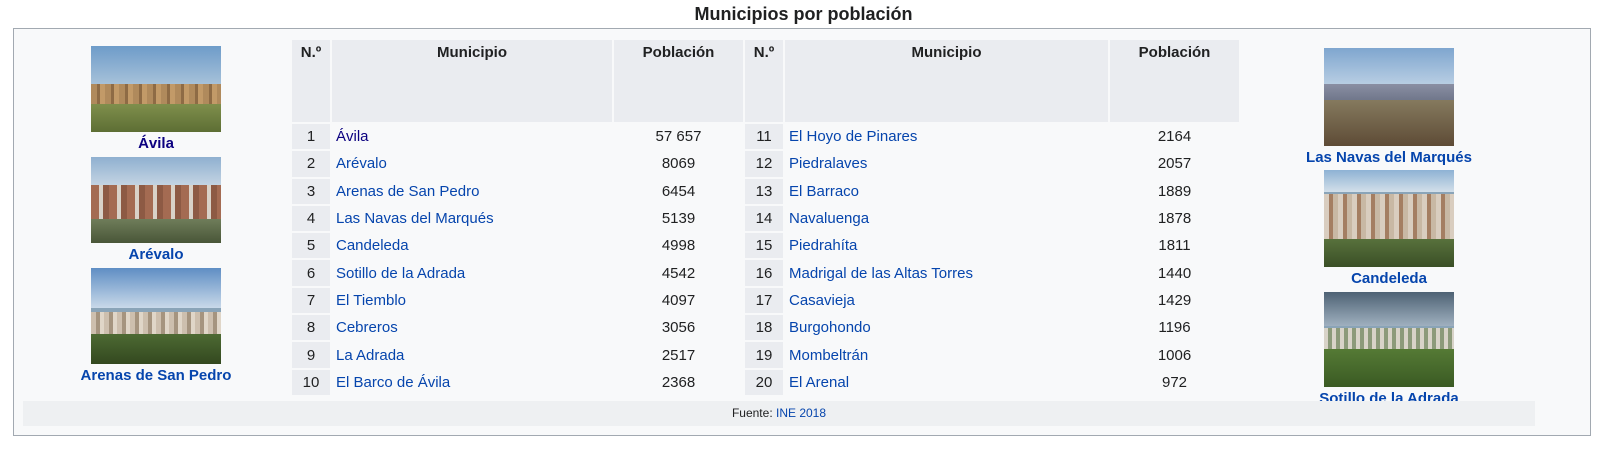 The image size is (1607, 460). Describe the element at coordinates (1174, 164) in the screenshot. I see `population-cell: 2057` at that location.